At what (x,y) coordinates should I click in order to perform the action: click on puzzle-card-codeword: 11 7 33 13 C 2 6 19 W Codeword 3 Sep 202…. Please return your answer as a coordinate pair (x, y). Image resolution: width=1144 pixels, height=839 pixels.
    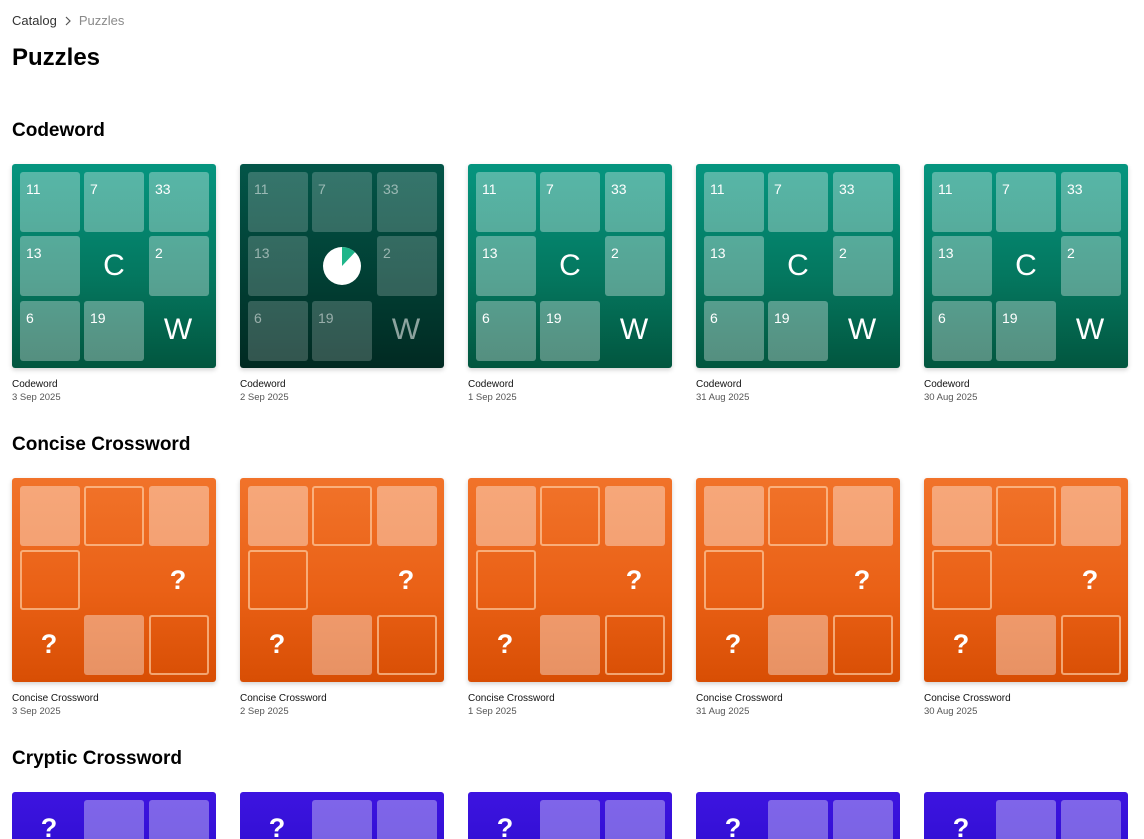
    Looking at the image, I should click on (114, 284).